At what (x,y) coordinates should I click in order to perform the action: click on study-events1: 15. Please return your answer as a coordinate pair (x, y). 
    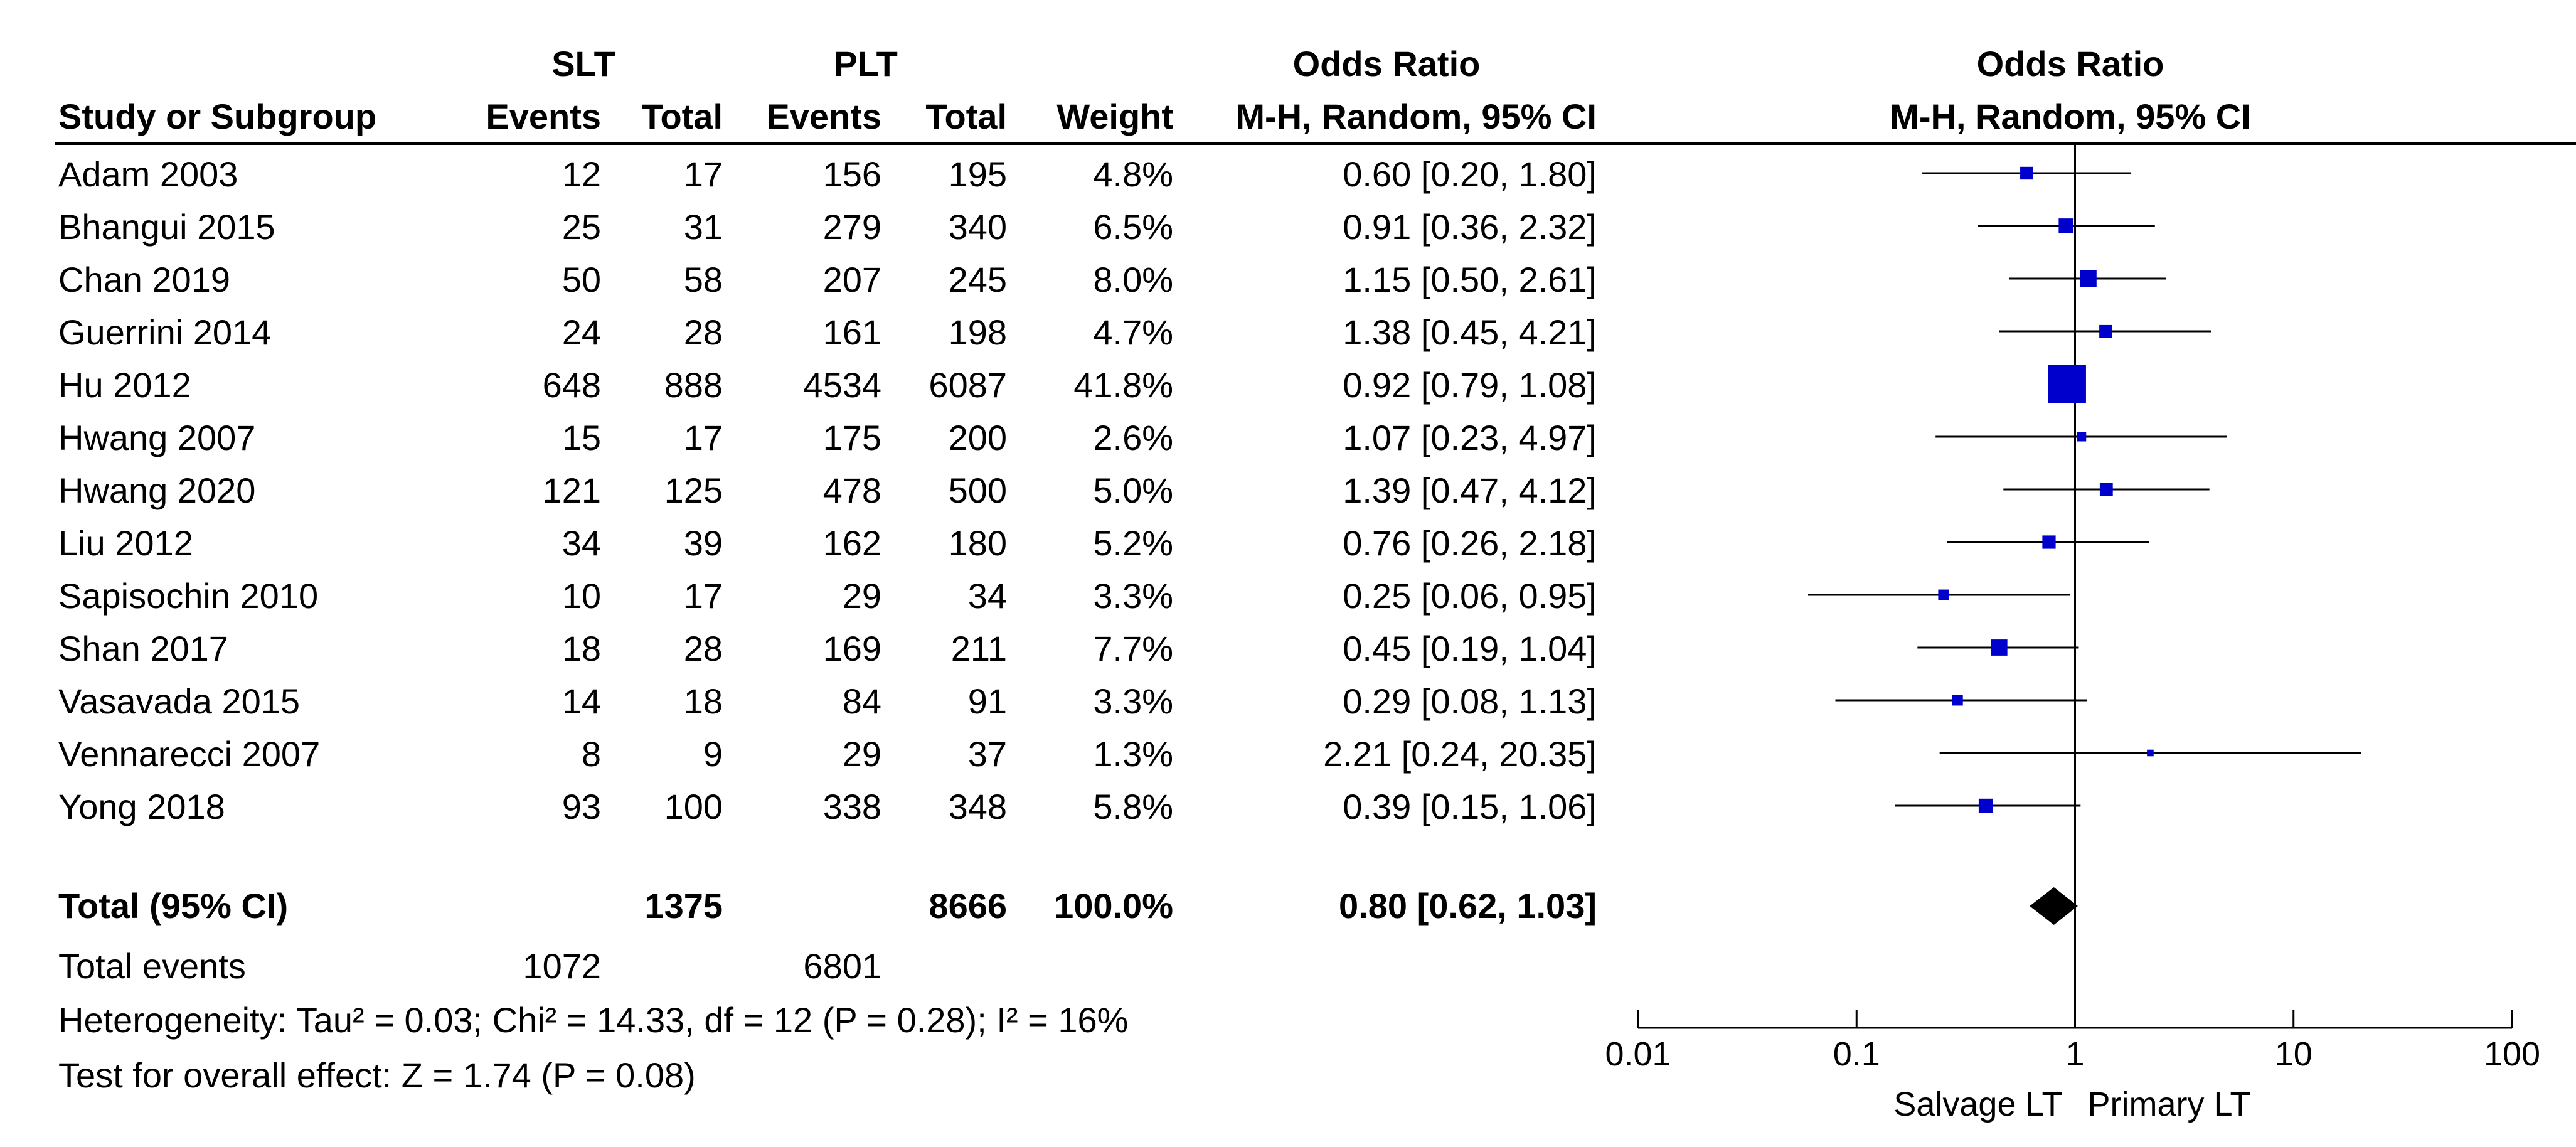
    Looking at the image, I should click on (581, 437).